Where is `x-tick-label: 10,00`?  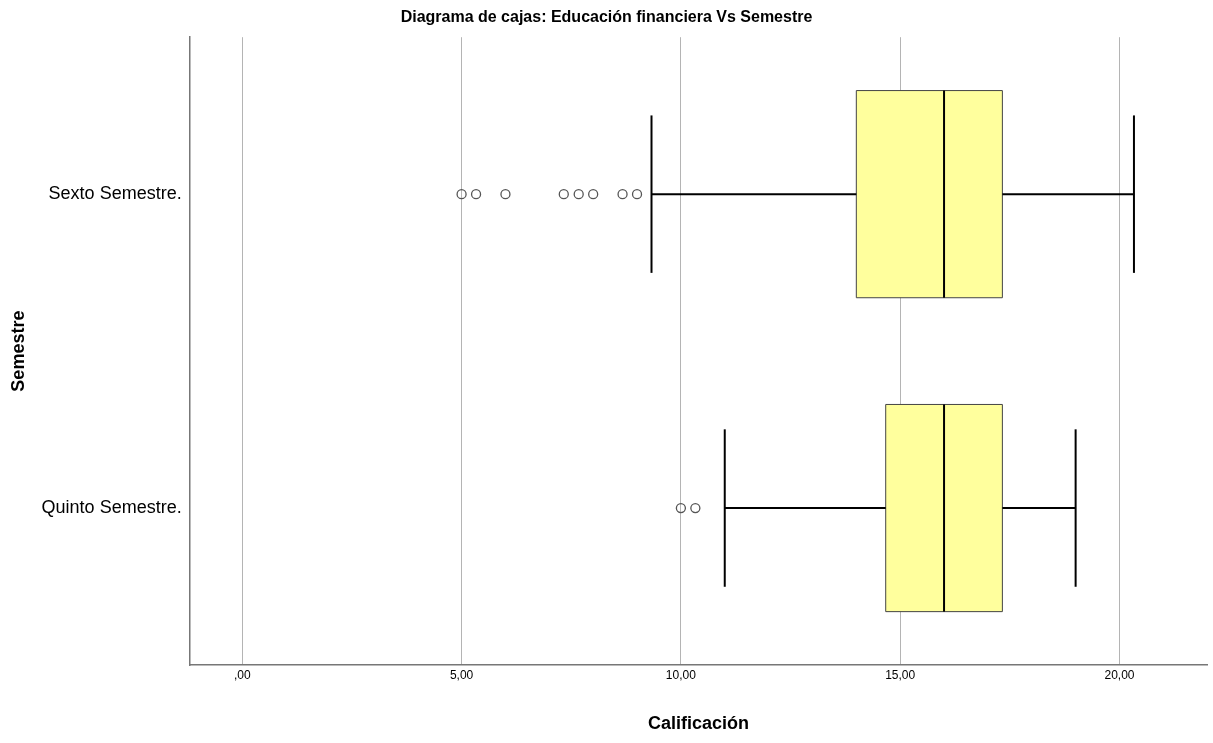
x-tick-label: 10,00 is located at coordinates (681, 674).